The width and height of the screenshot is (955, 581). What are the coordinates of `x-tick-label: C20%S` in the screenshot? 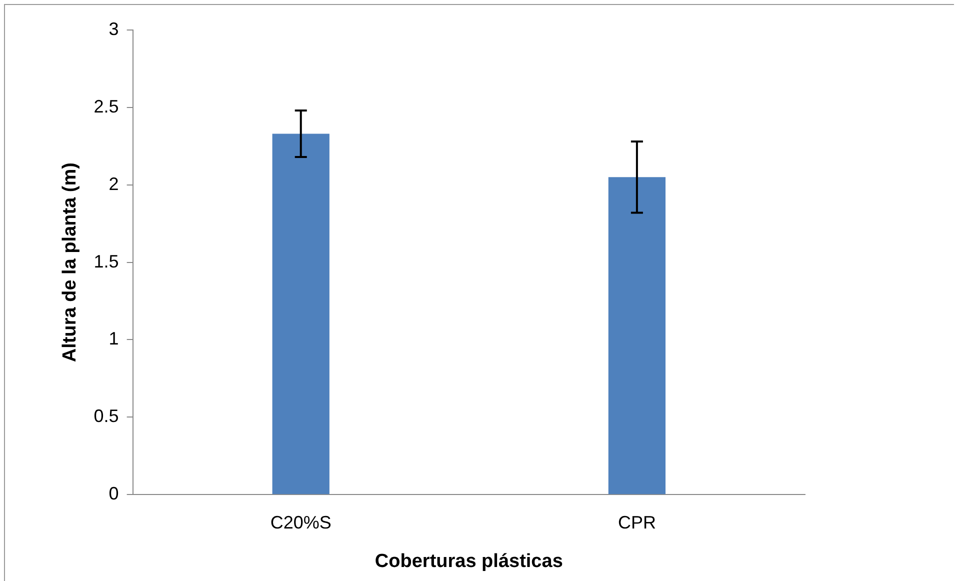 It's located at (301, 522).